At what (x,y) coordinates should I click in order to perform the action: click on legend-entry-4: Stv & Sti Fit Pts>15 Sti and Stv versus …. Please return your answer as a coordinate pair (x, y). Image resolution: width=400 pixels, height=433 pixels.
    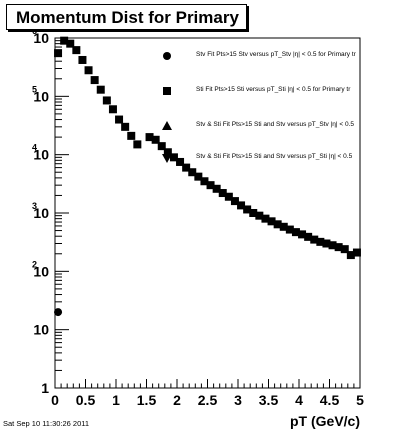
    Looking at the image, I should click on (278, 158).